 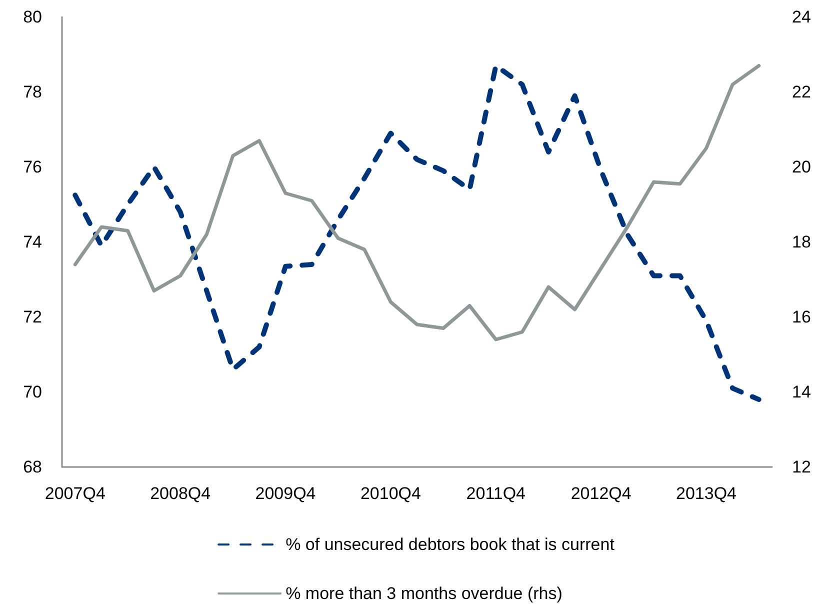 I want to click on y2-tick-label: 12, so click(x=801, y=467).